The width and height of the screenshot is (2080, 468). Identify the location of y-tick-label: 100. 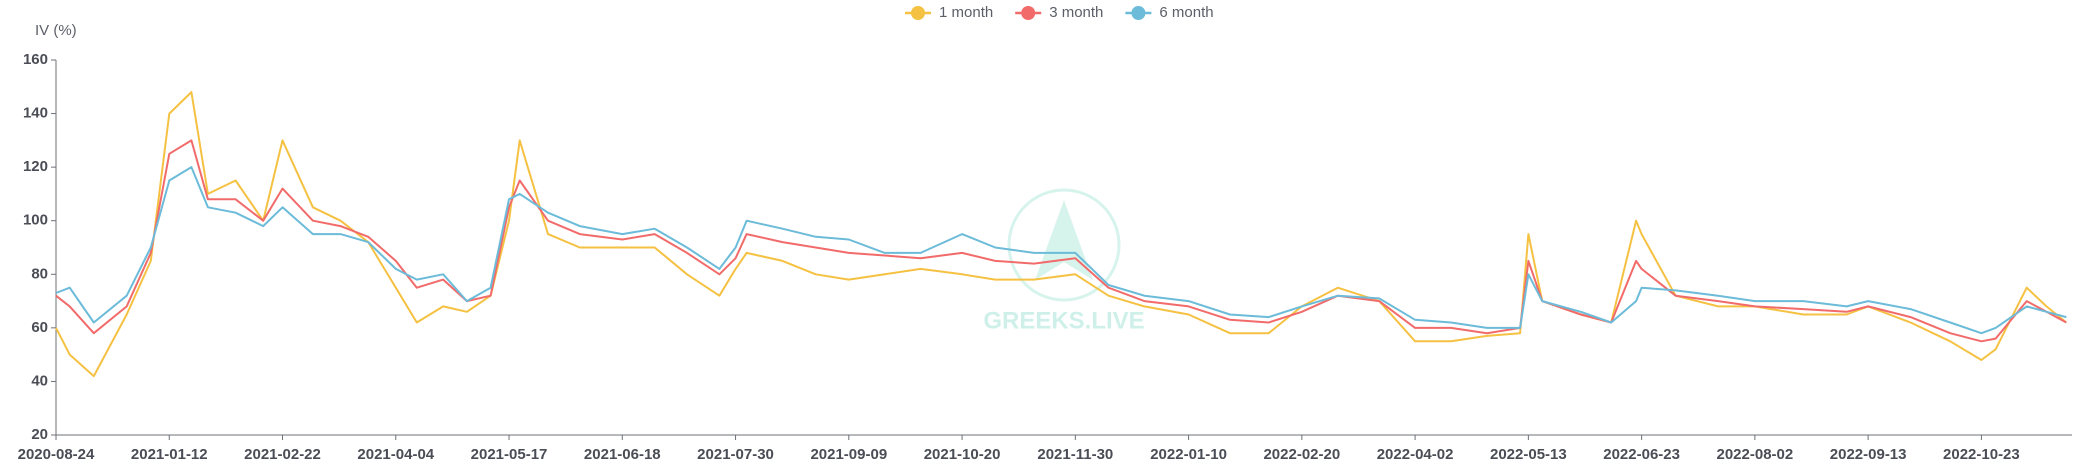
(35, 220).